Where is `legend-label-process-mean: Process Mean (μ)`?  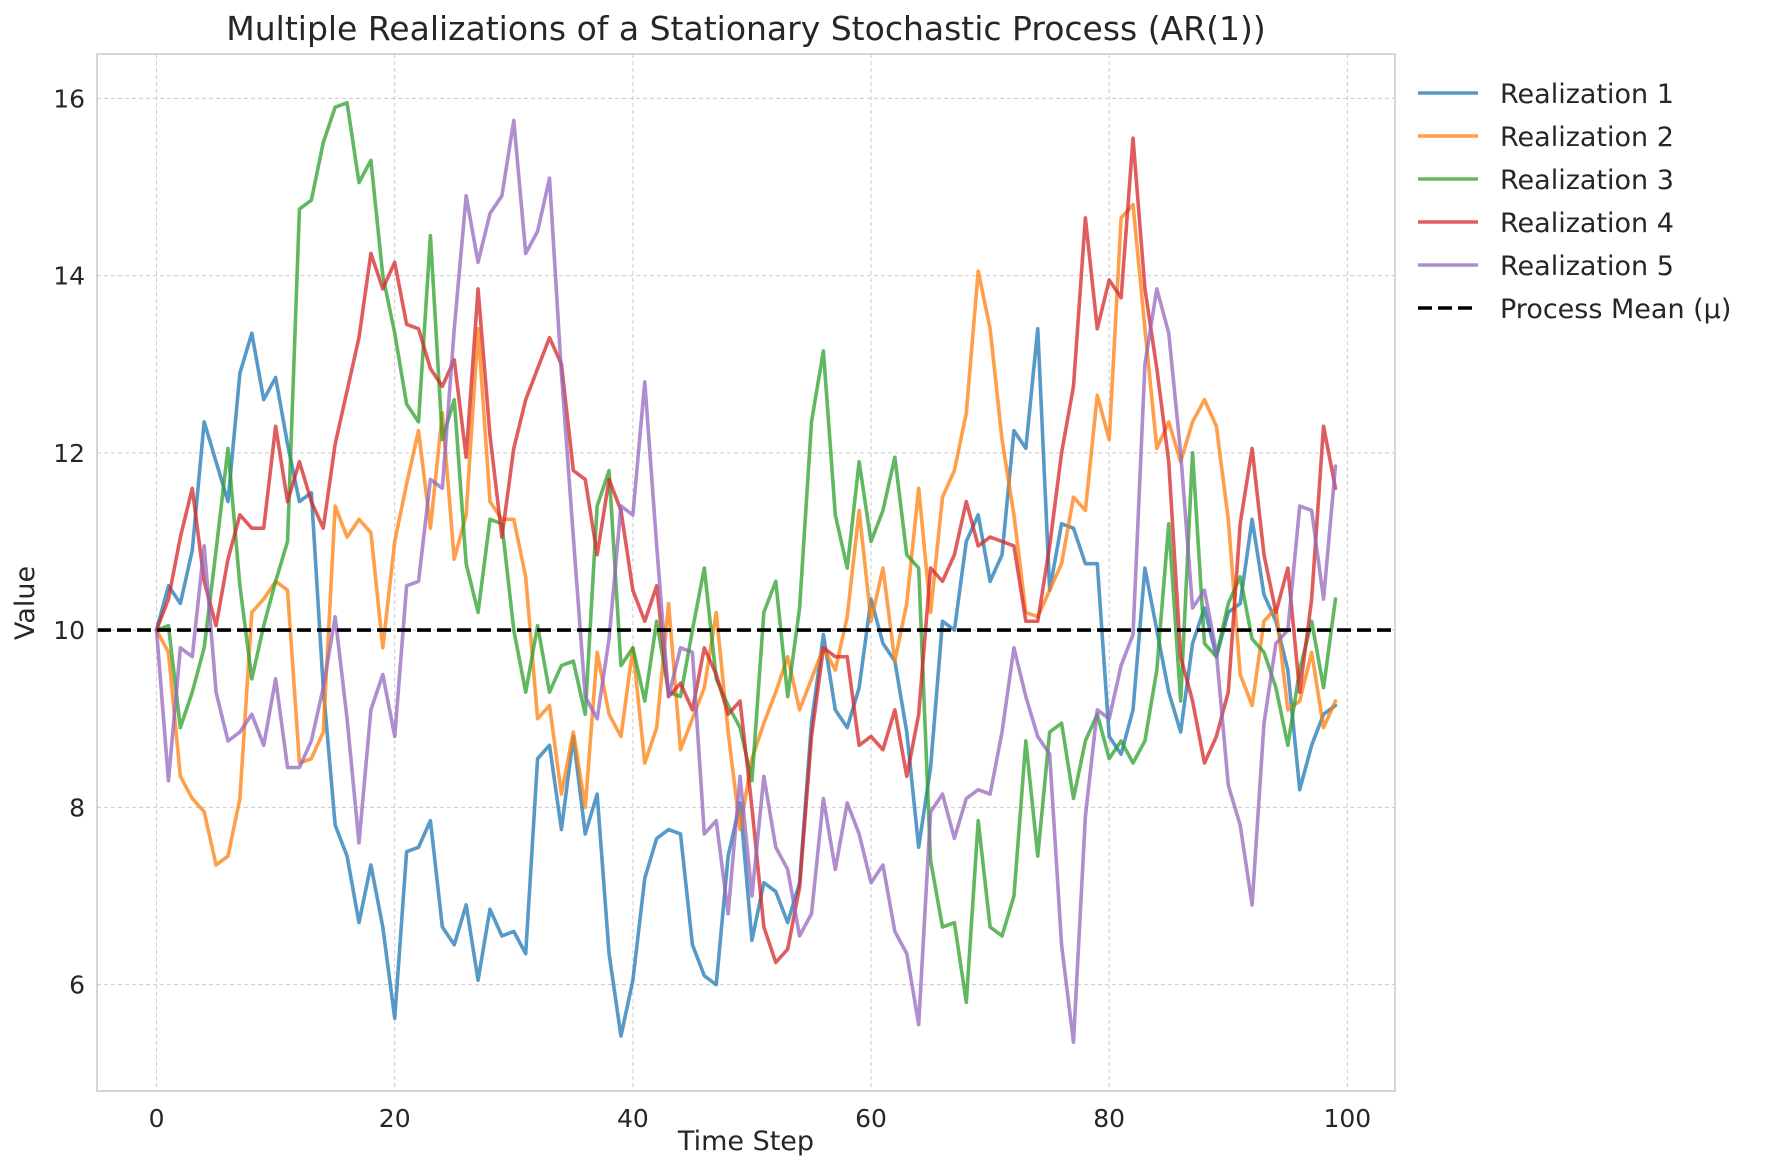
legend-label-process-mean: Process Mean (μ) is located at coordinates (1615, 309).